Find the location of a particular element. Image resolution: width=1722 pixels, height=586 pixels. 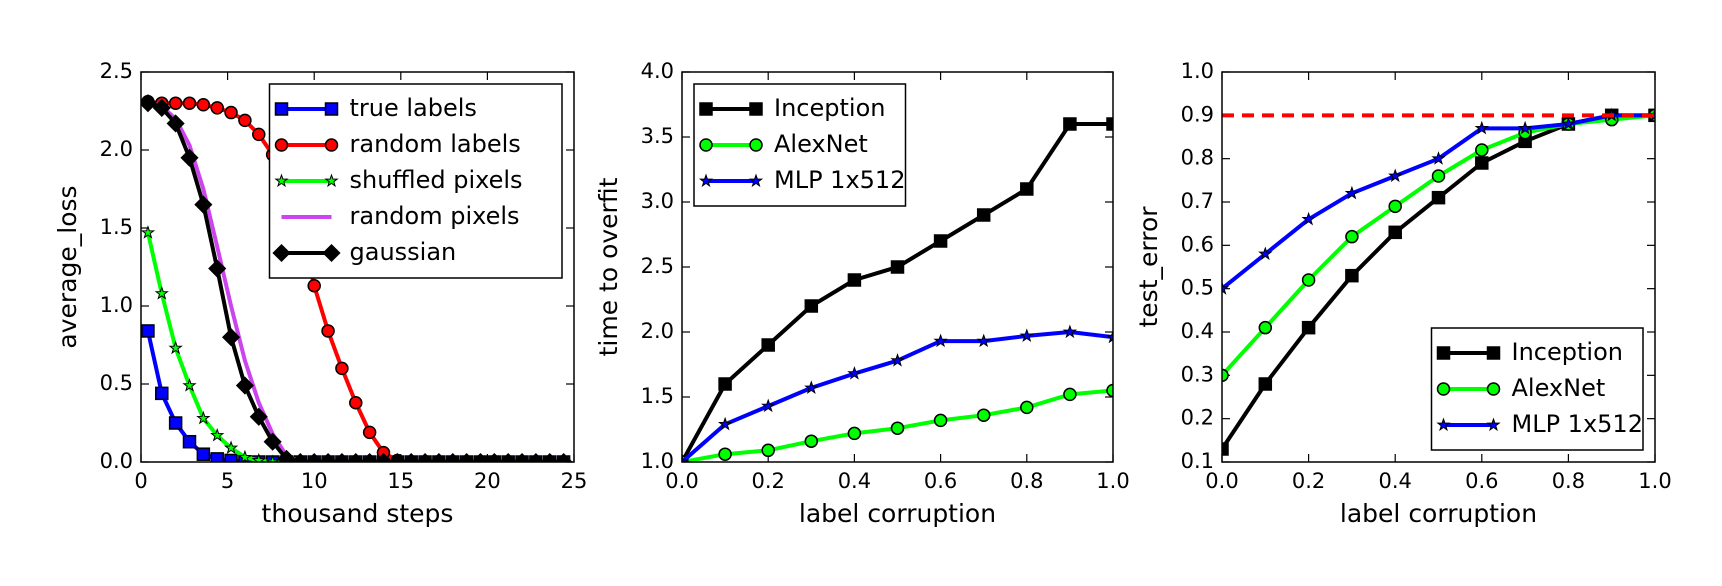

x-tick-label: 0.0 is located at coordinates (1221, 481).